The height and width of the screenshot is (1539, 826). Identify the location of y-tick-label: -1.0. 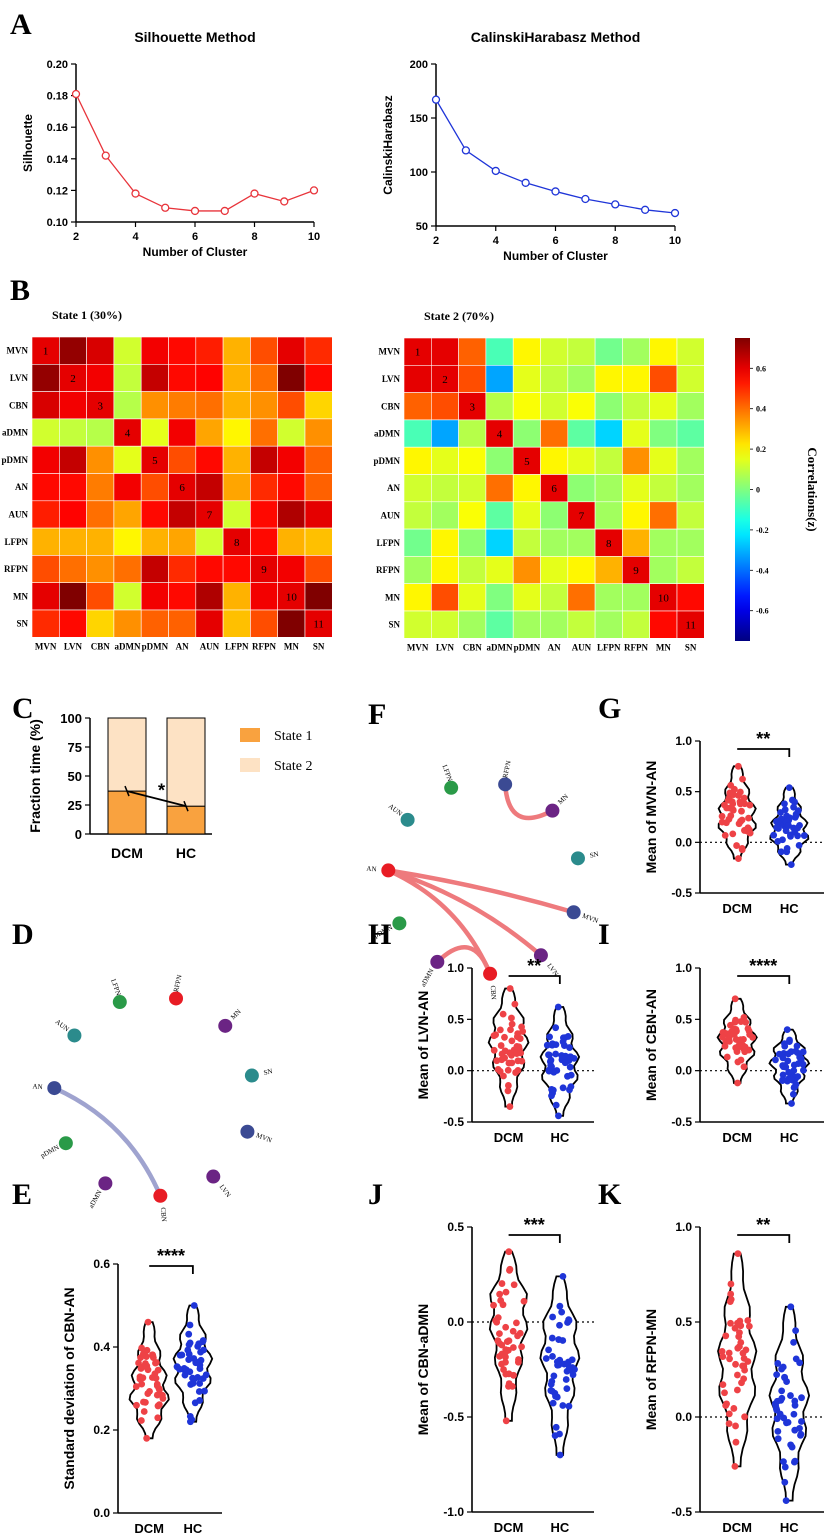
(453, 1512).